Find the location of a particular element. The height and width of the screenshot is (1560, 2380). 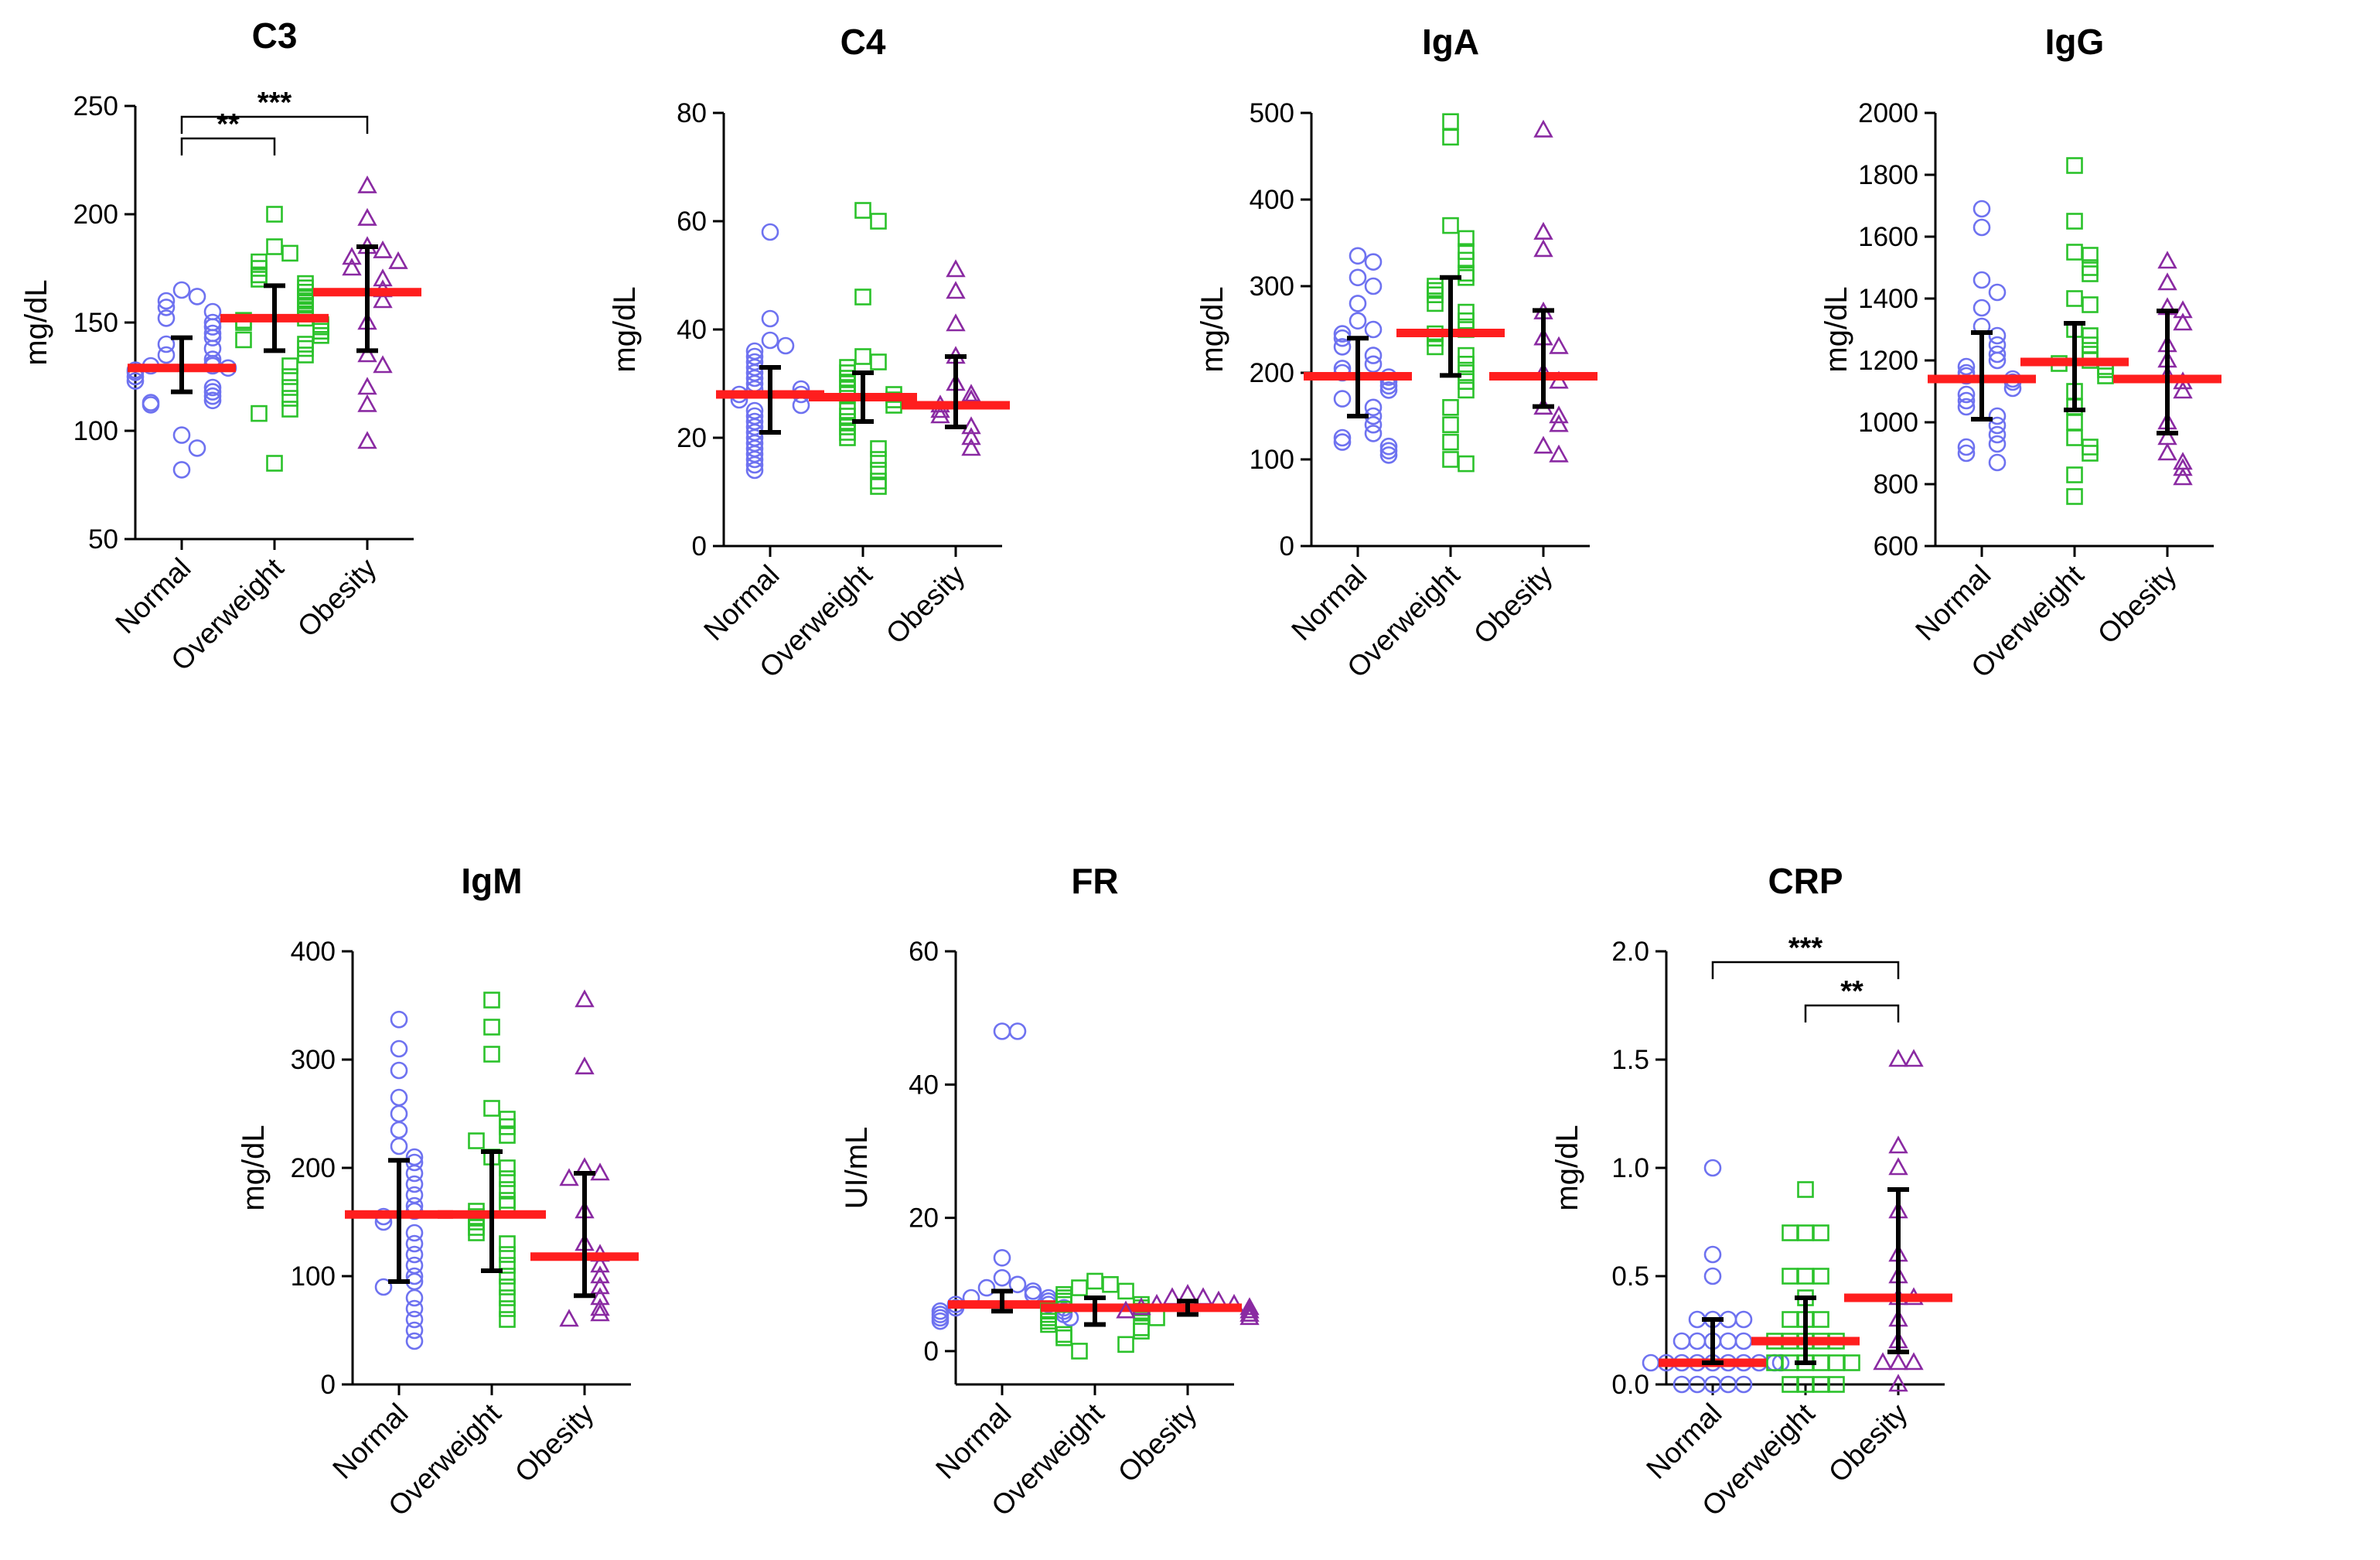

y-tick-label: 250 is located at coordinates (95, 106).